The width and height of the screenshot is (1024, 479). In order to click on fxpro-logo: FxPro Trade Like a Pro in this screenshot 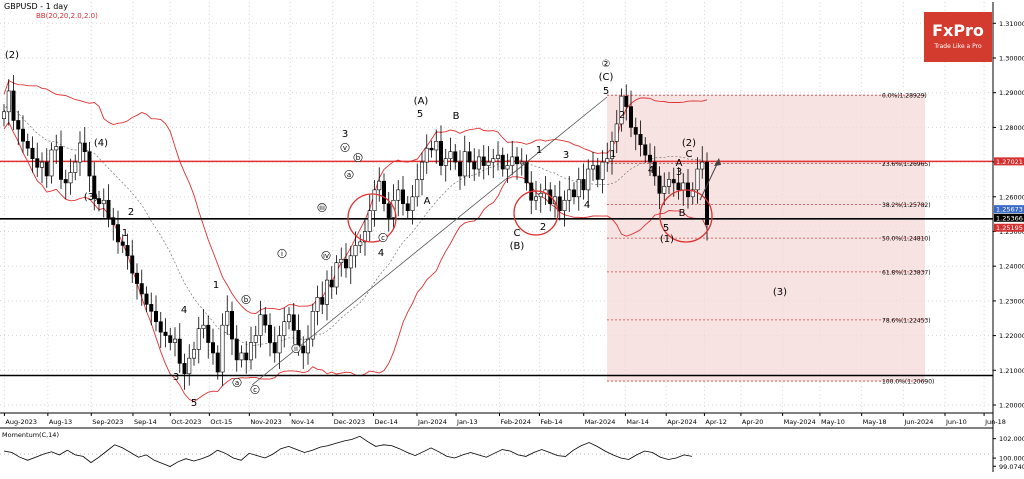, I will do `click(958, 37)`.